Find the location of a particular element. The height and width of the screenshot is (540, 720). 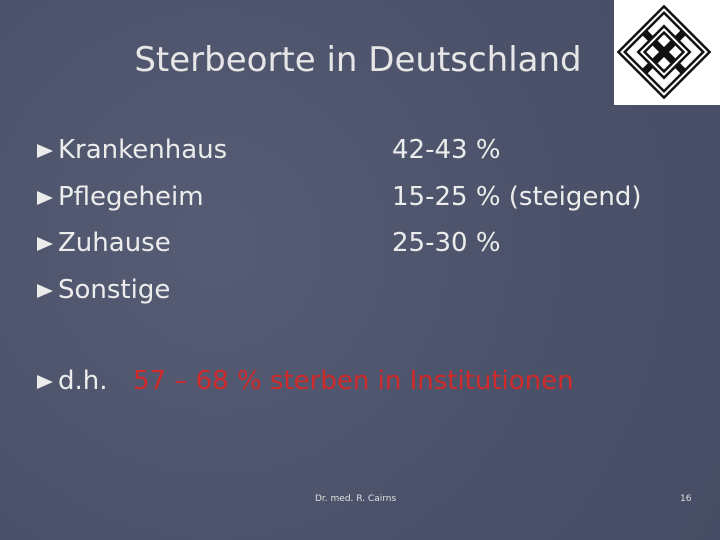

logo is located at coordinates (667, 52).